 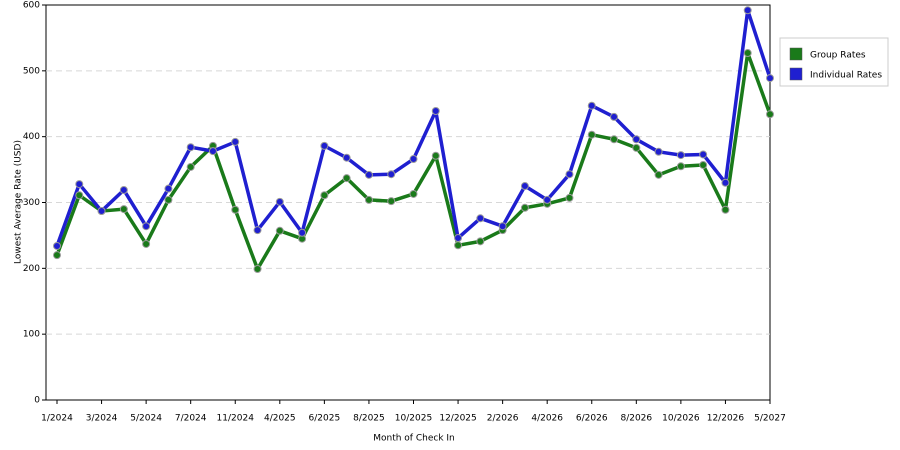 What do you see at coordinates (236, 419) in the screenshot?
I see `x-tick-label: 11/2024` at bounding box center [236, 419].